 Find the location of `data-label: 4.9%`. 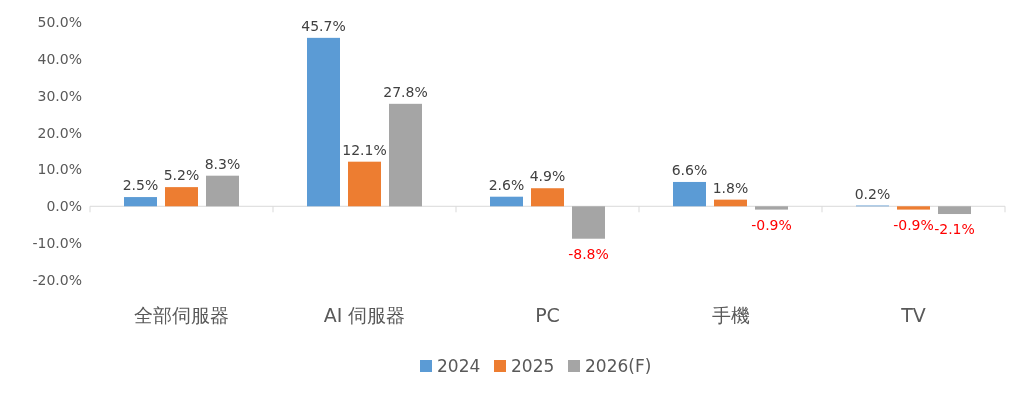

data-label: 4.9% is located at coordinates (547, 176).